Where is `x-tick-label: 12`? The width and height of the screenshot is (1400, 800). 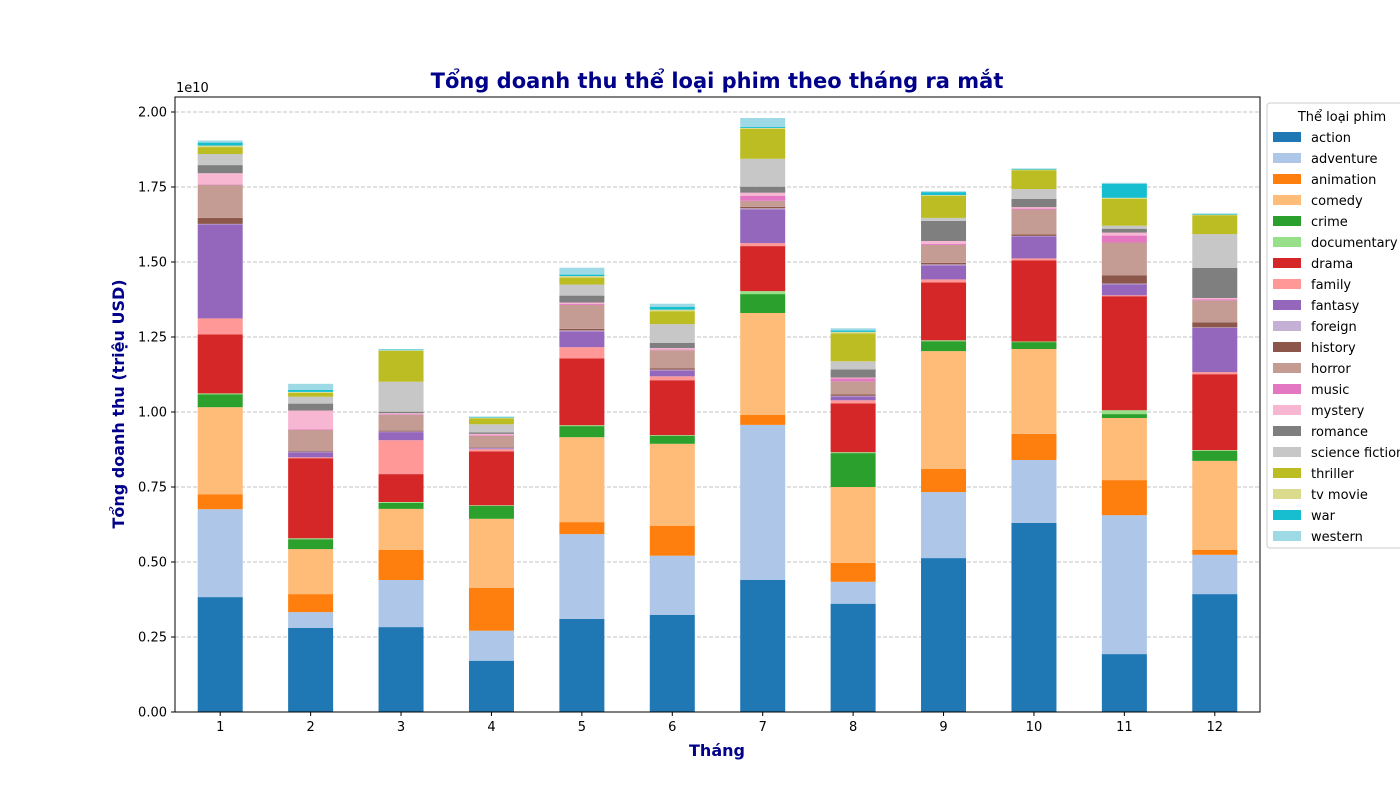
x-tick-label: 12 is located at coordinates (1215, 727).